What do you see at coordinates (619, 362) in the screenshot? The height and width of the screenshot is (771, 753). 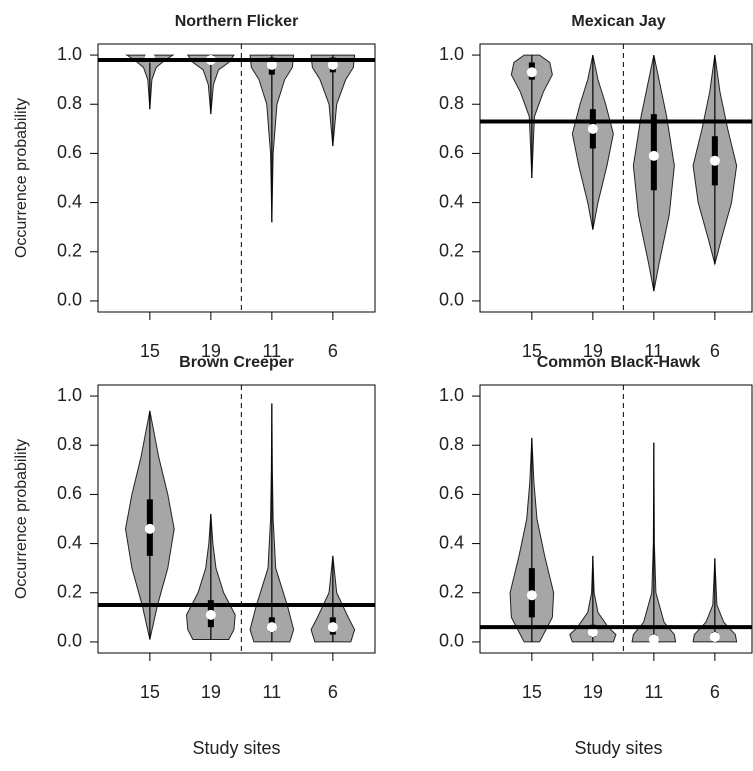 I see `panel-title: Common Black-Hawk` at bounding box center [619, 362].